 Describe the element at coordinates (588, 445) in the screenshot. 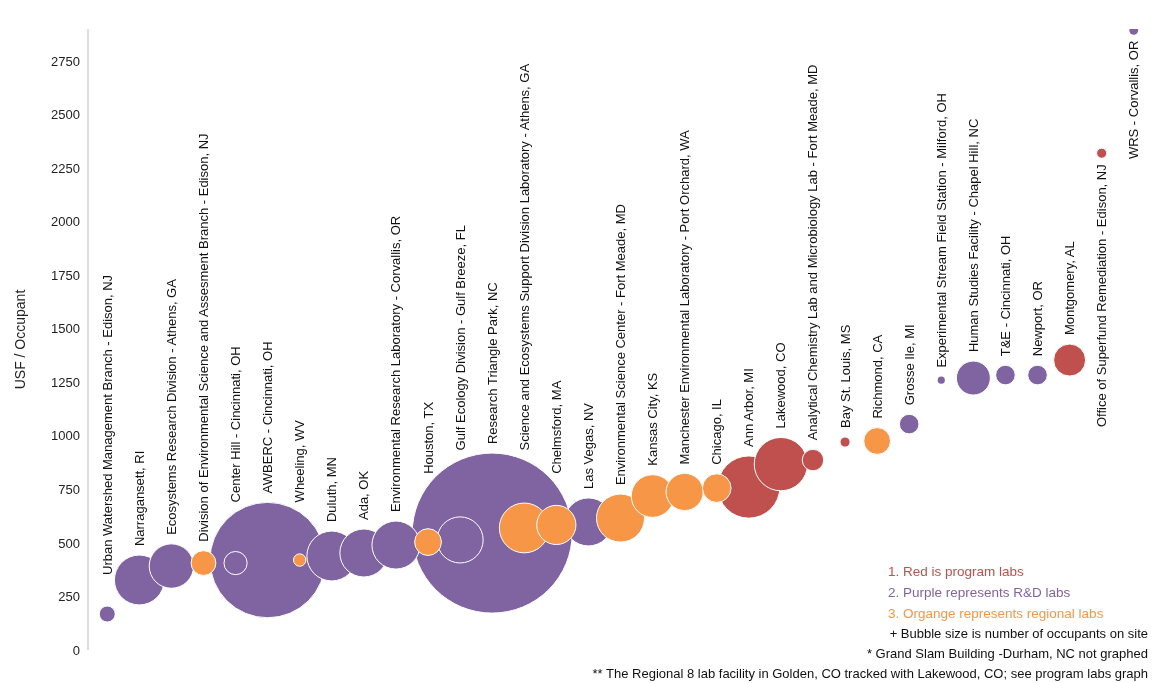

I see `x-tick-label: Las Vegas, NV` at that location.